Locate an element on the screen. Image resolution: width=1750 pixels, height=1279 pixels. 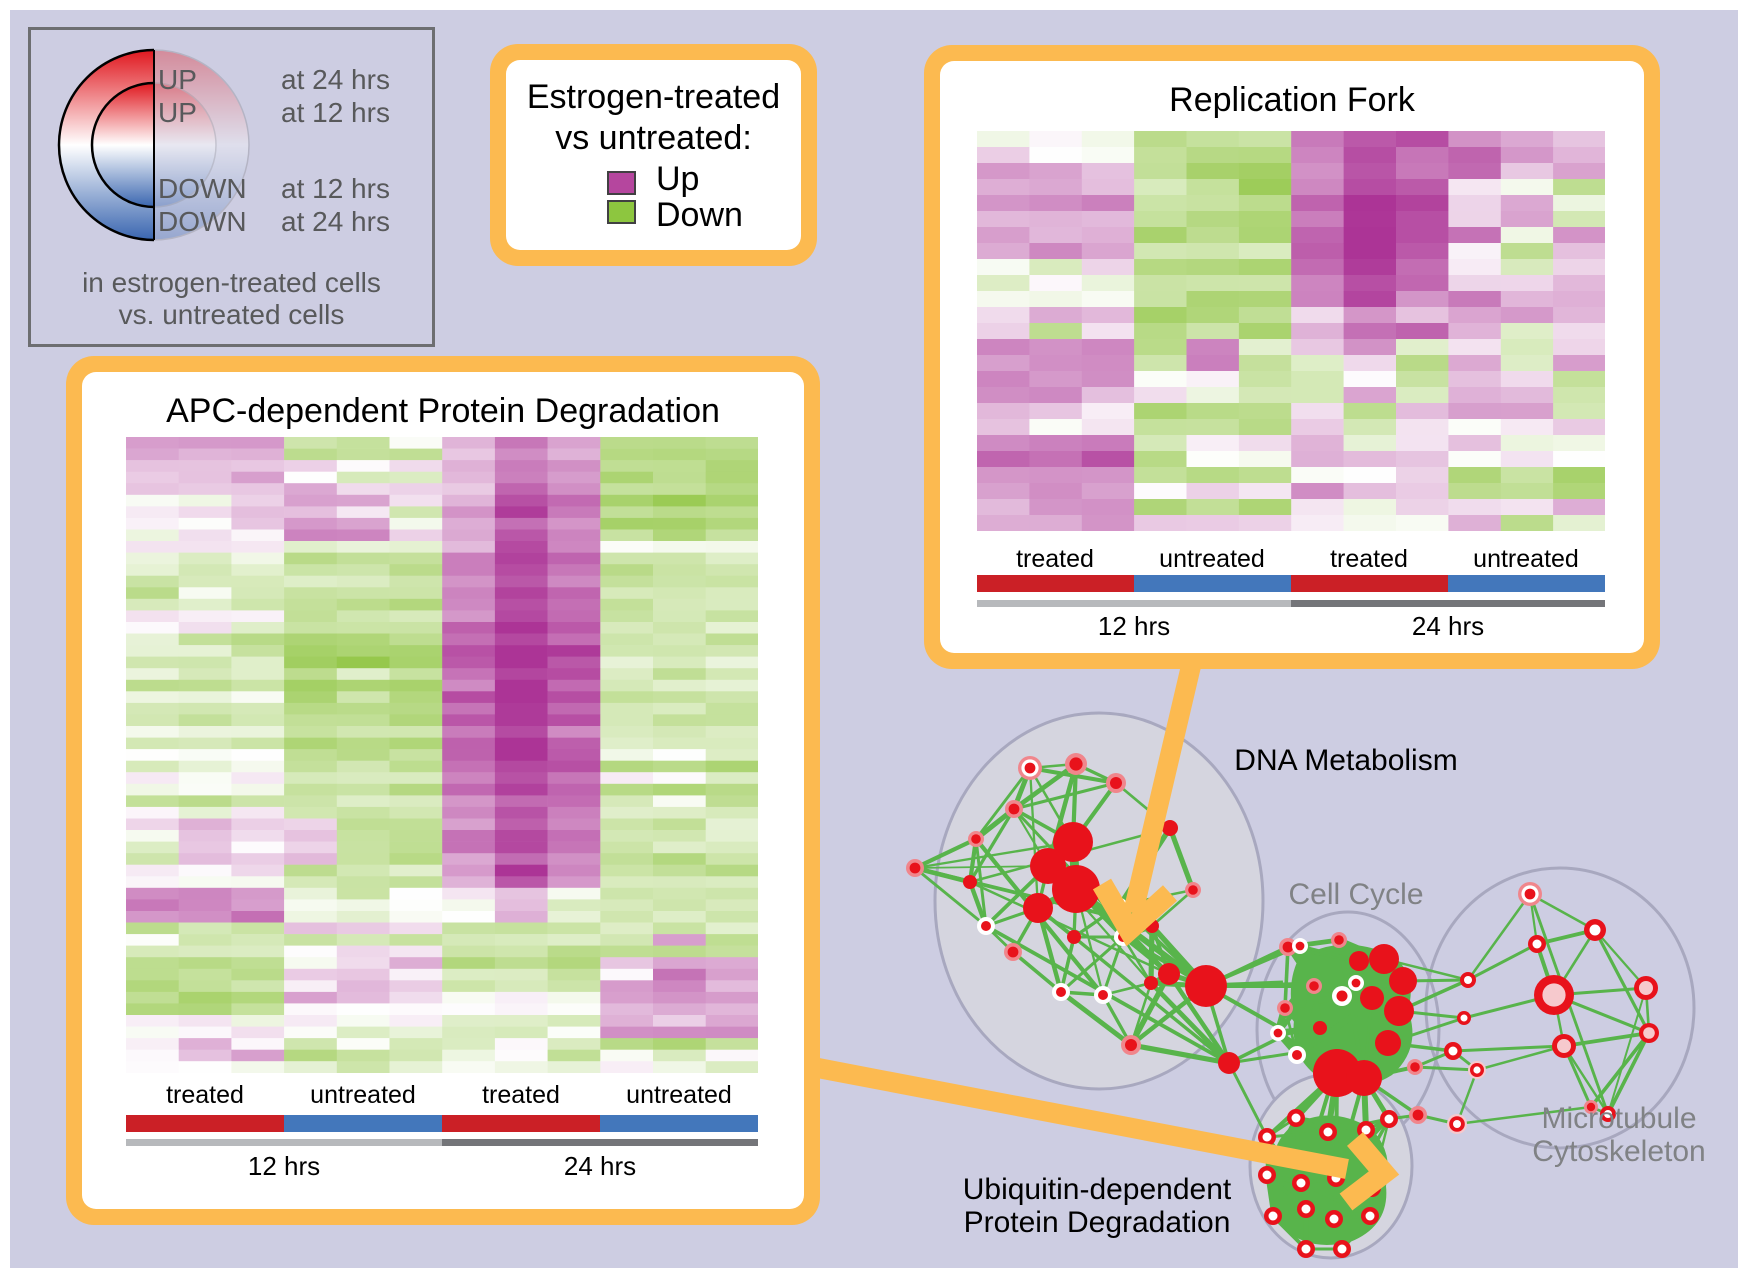
svg-text: Cytoskeleton is located at coordinates (1618, 1151).